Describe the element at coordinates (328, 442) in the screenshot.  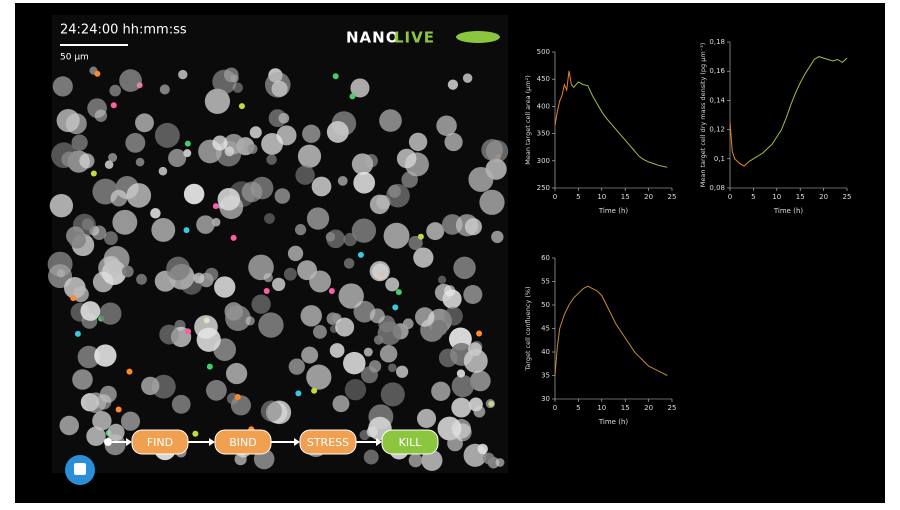
I see `step-label: STRESS` at that location.